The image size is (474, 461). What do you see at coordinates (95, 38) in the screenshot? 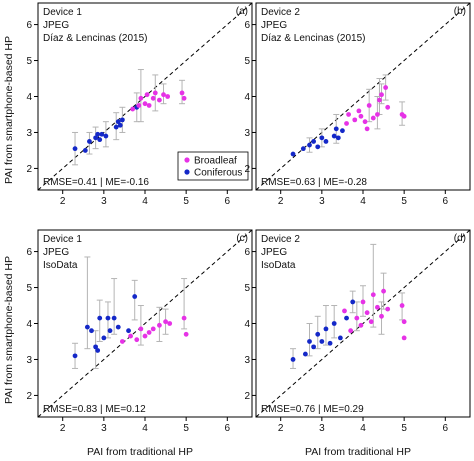
I see `panel-annotation: Díaz & Lencinas (2015)` at bounding box center [95, 38].